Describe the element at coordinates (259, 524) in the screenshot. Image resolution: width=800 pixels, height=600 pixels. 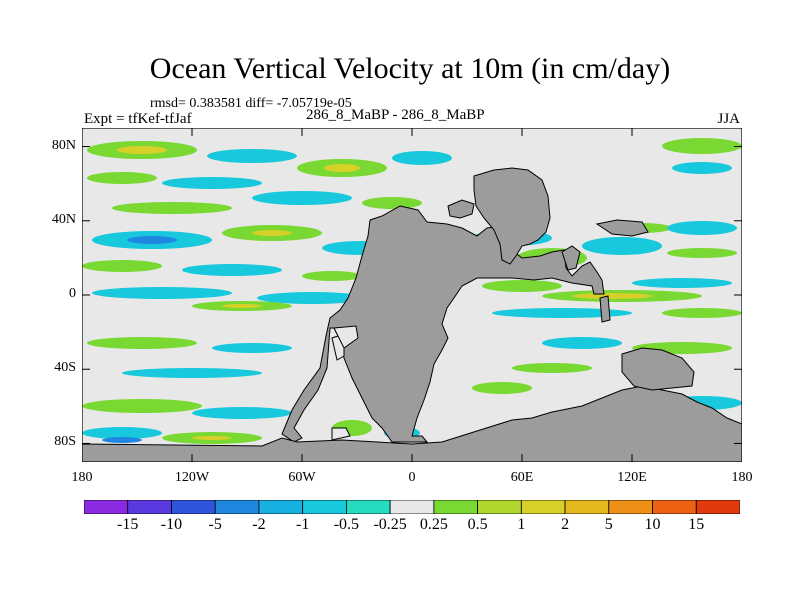
I see `colorbar-label: -2` at that location.